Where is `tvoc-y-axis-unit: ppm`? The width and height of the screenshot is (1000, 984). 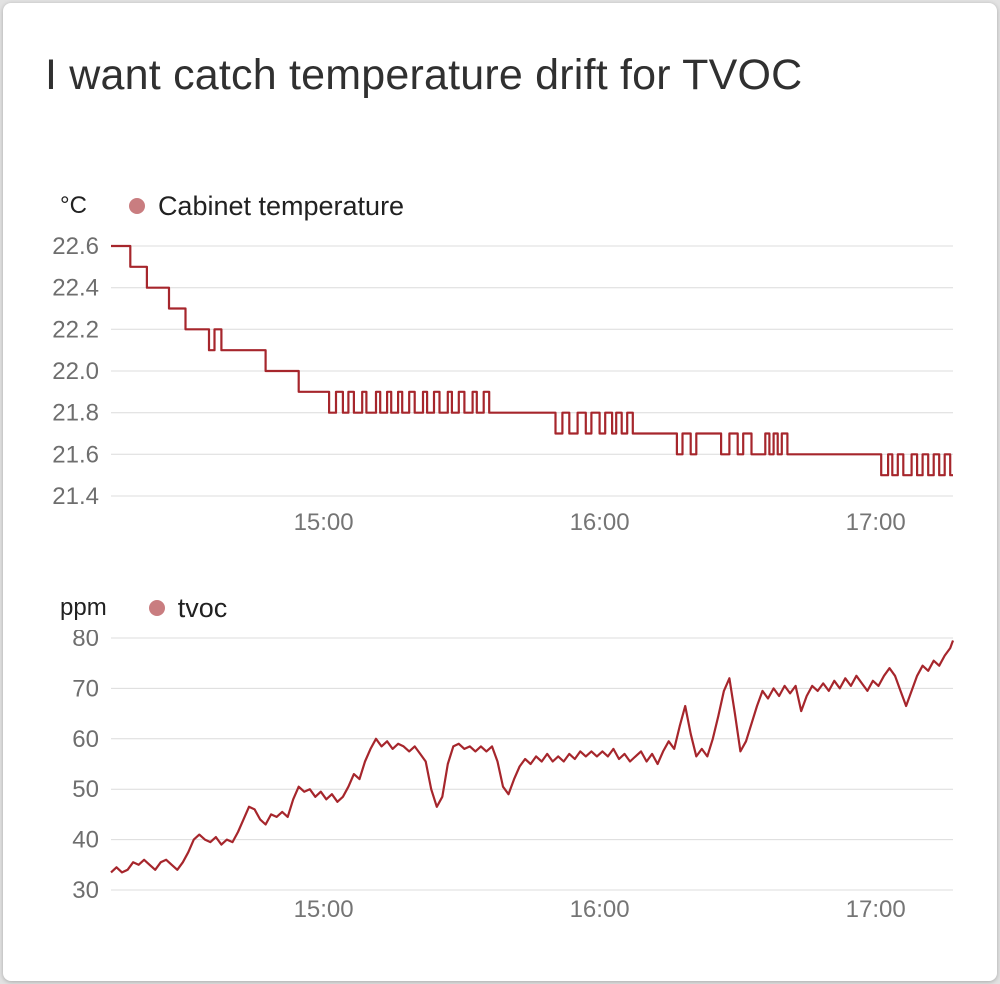
tvoc-y-axis-unit: ppm is located at coordinates (83, 608).